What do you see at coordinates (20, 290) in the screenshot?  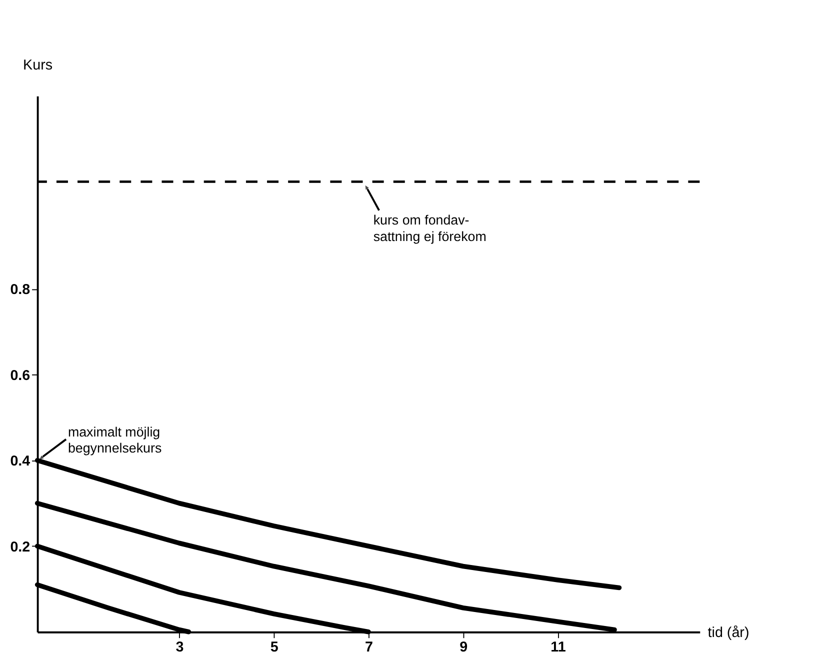 I see `y-tick-label: 0.8` at bounding box center [20, 290].